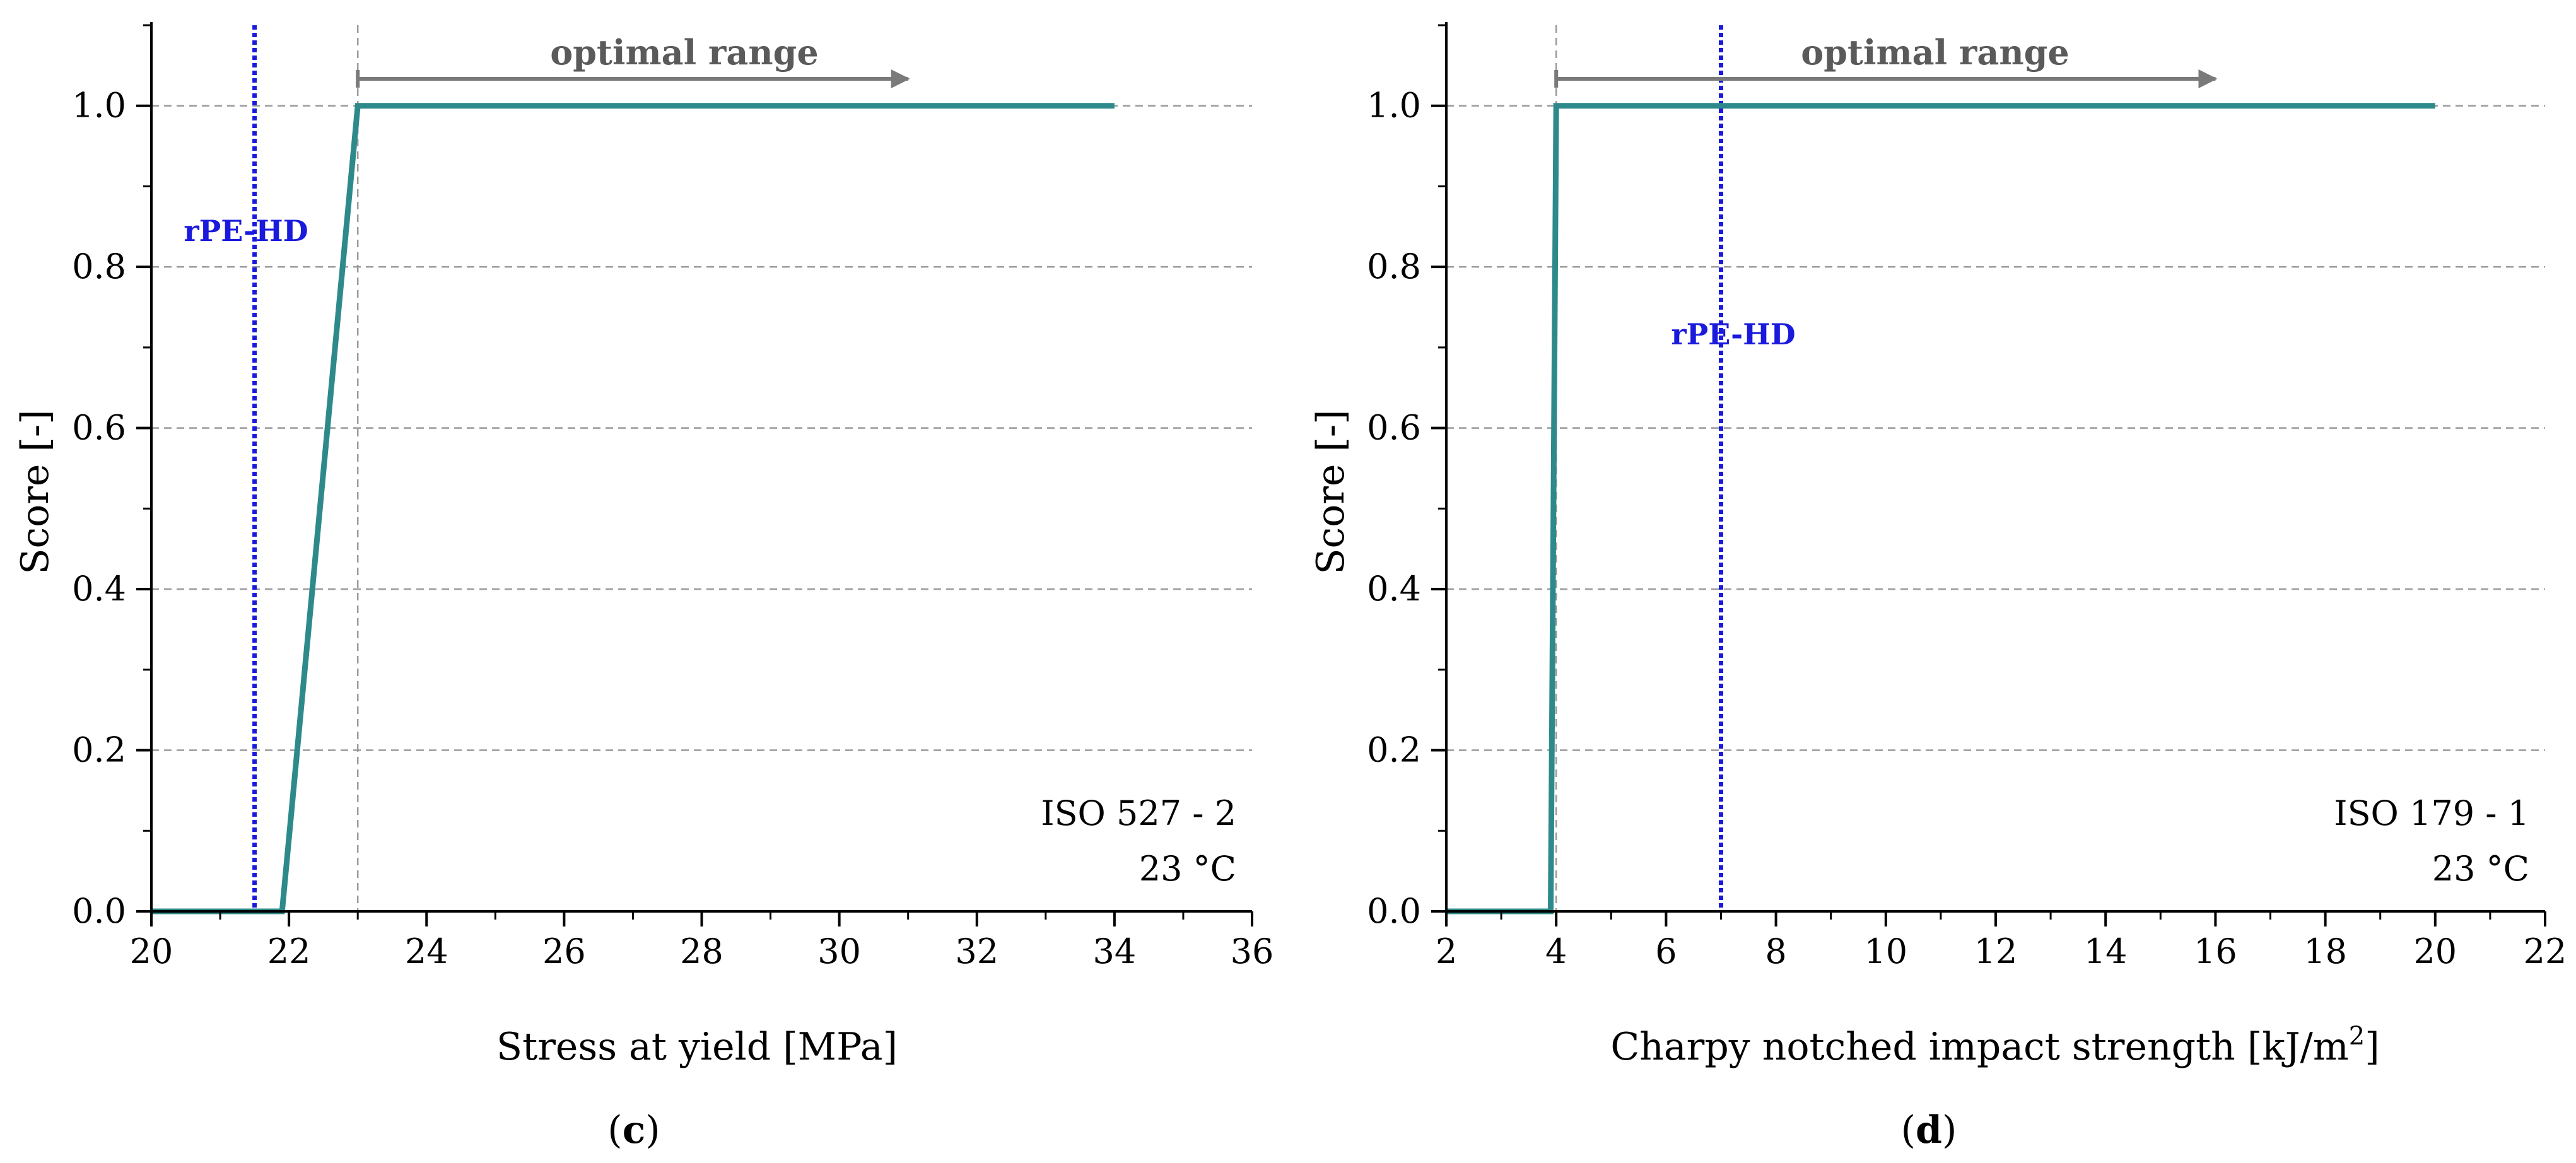 This screenshot has width=2576, height=1163. I want to click on x-axis-title: Charpy notched impact strength [kJ/m2], so click(1994, 1045).